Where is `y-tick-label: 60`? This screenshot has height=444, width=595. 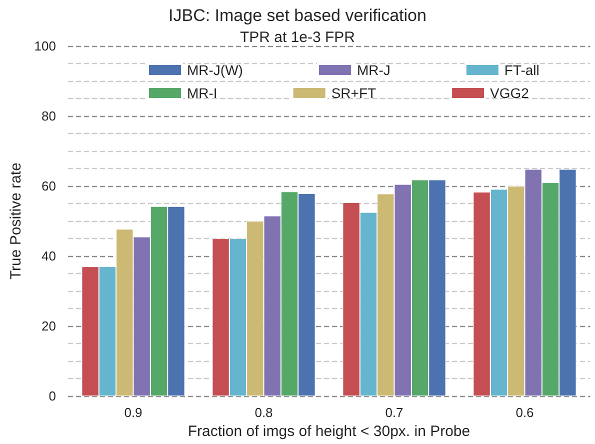
y-tick-label: 60 is located at coordinates (49, 186).